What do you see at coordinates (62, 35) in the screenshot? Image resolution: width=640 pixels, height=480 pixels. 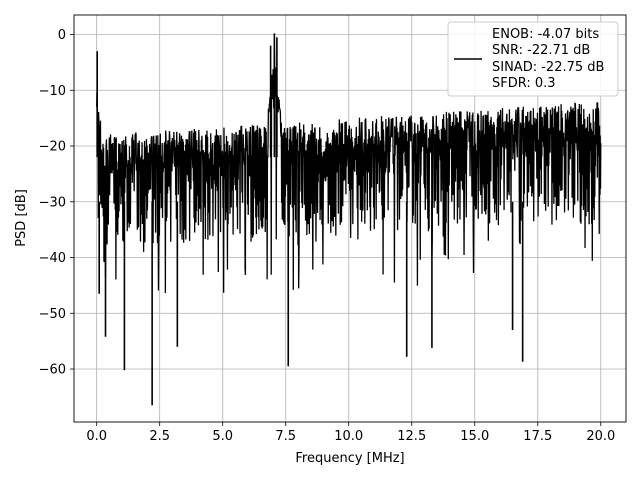 I see `y-tick-label: 0` at bounding box center [62, 35].